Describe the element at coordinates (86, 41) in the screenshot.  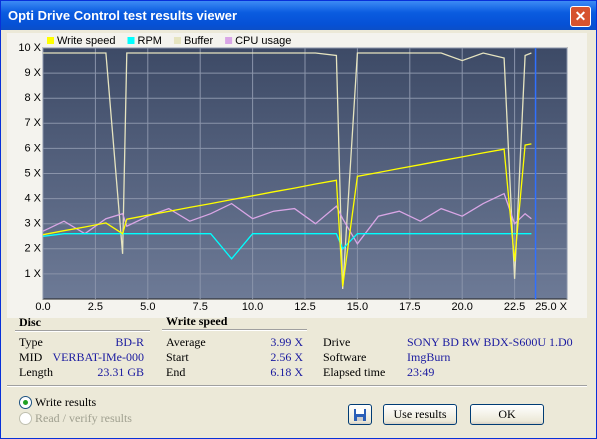
I see `legend-label: Write speed` at that location.